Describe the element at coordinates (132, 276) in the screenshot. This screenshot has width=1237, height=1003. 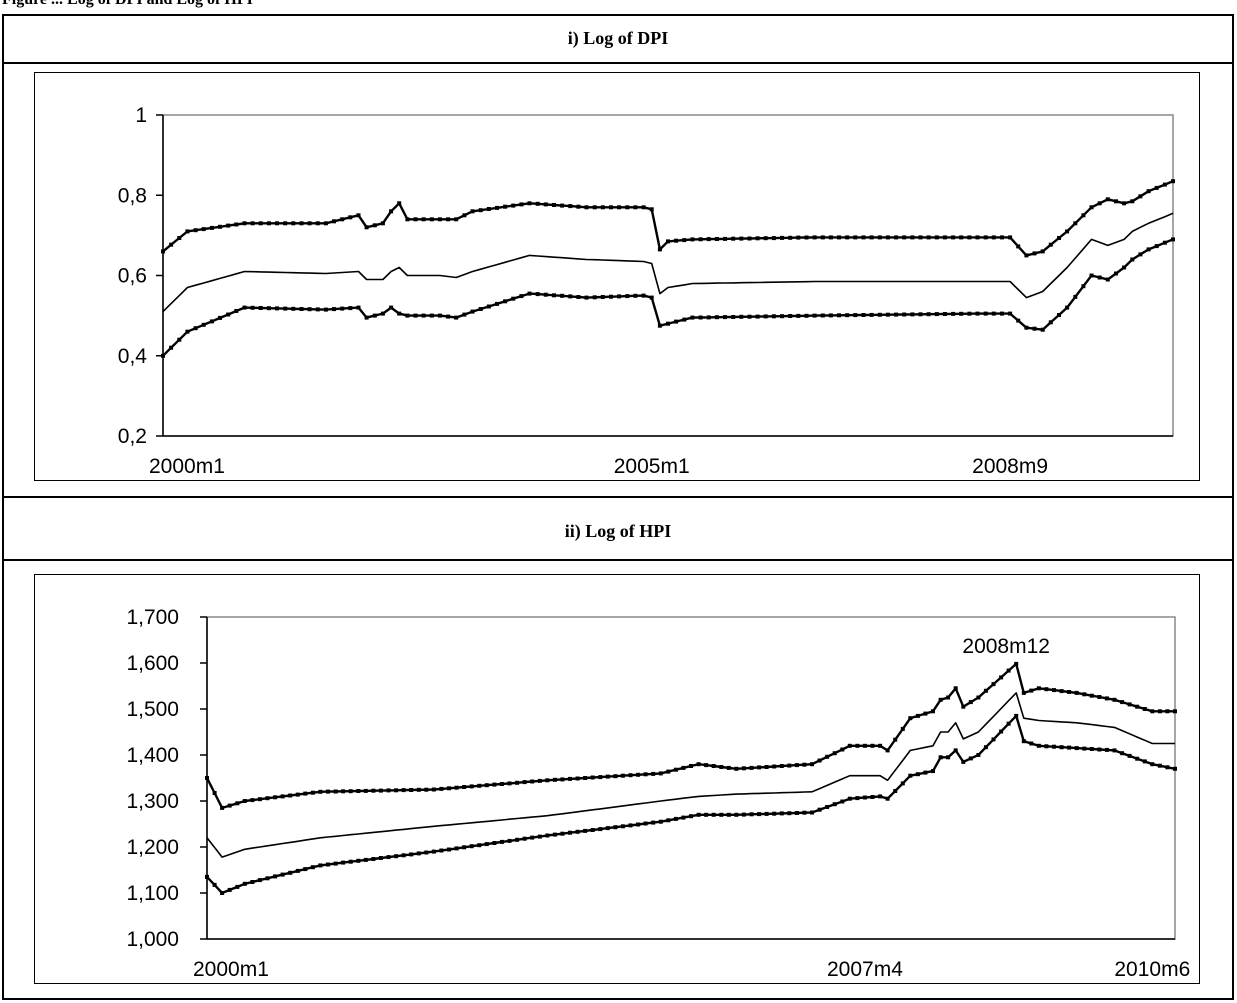
I see `y-tick-label: 0,6` at that location.